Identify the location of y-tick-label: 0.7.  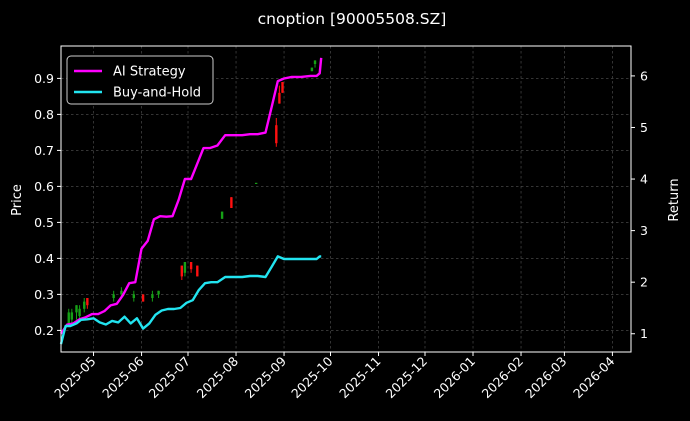
(44, 150).